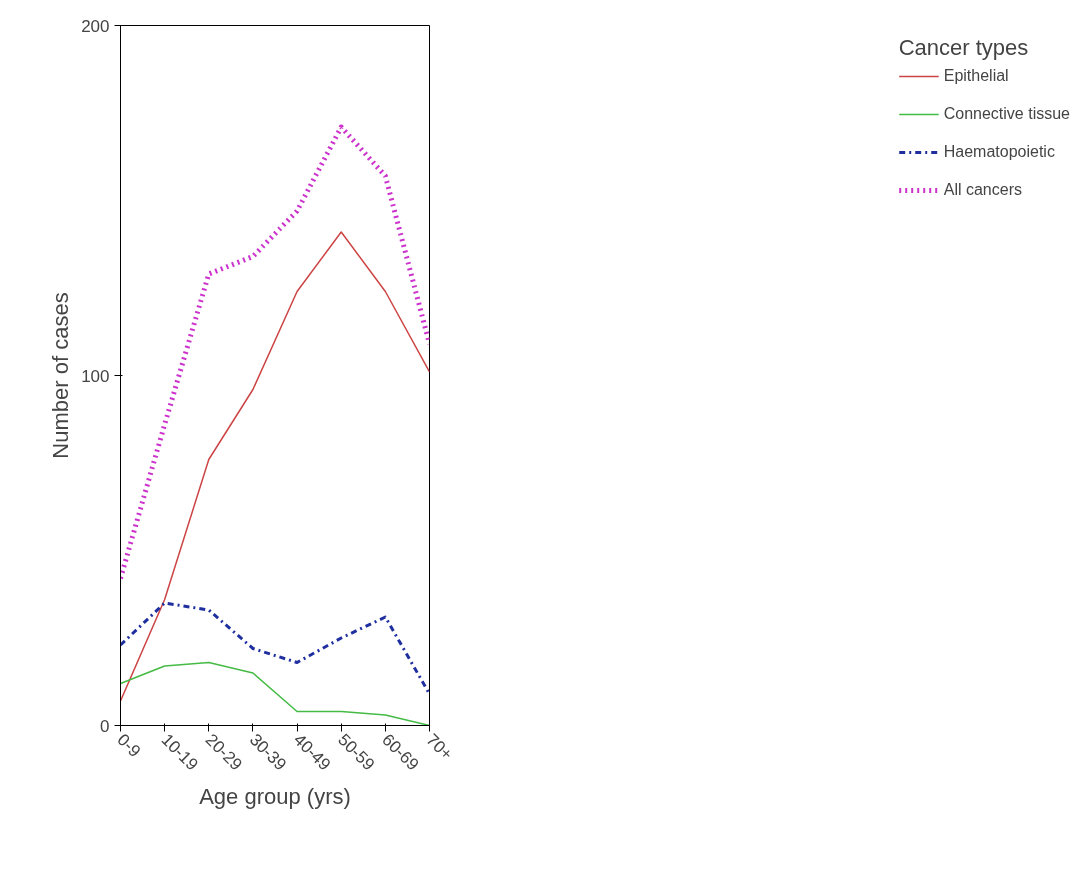 The image size is (1087, 872). What do you see at coordinates (95, 26) in the screenshot?
I see `y-tick-label: 200` at bounding box center [95, 26].